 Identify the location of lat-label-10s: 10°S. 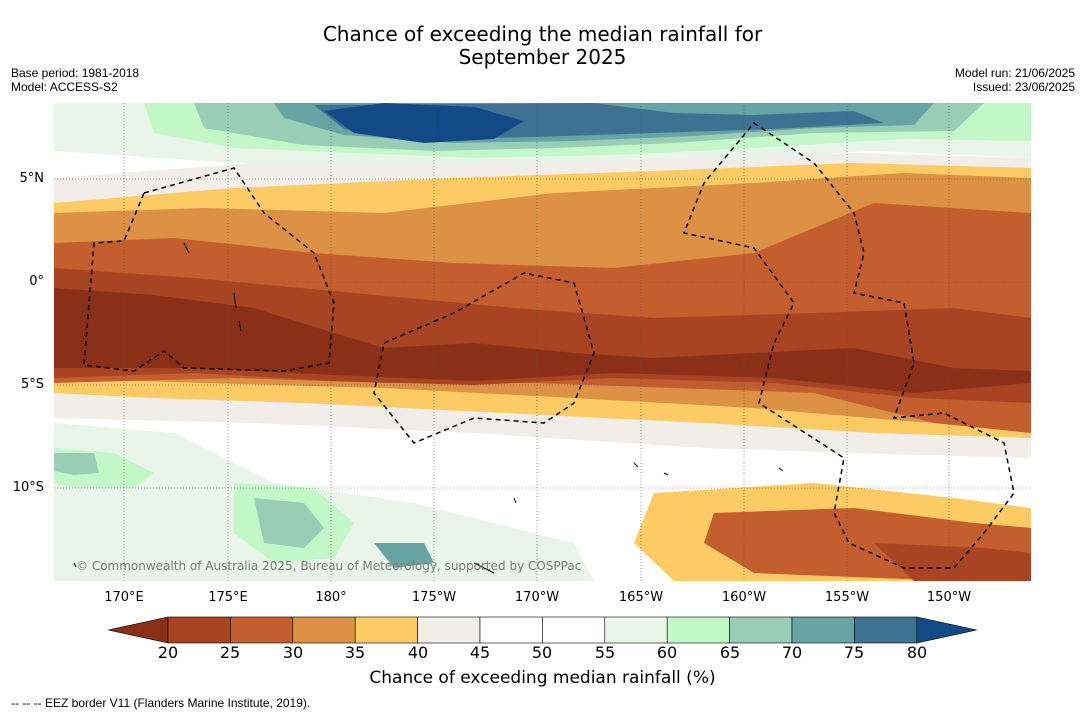
(28, 487).